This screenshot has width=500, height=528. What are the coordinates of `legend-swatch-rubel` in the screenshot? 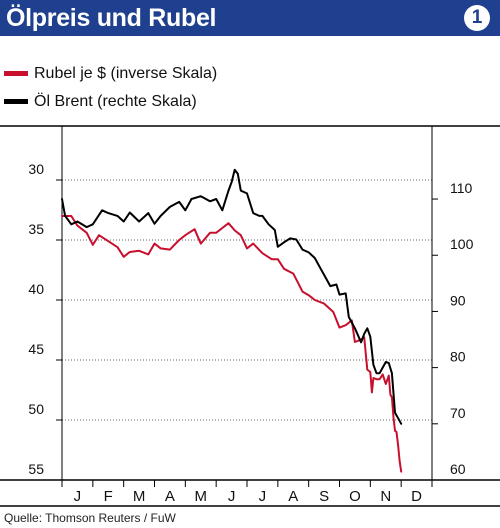 It's located at (16, 74).